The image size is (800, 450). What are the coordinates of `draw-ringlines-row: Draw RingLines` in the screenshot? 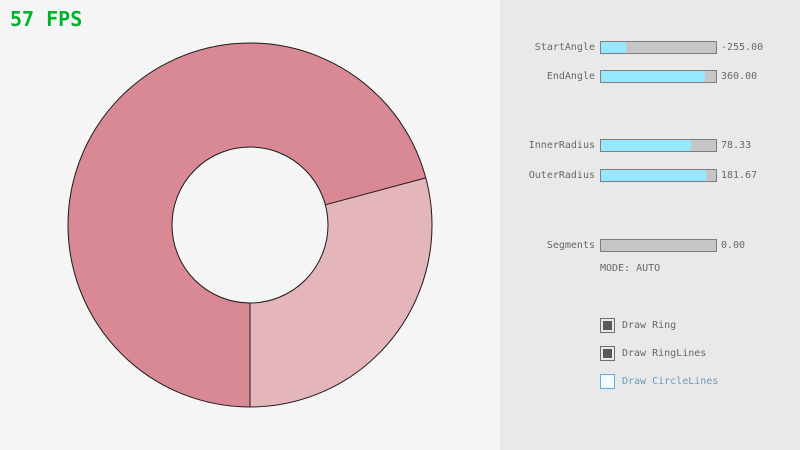 It's located at (700, 353).